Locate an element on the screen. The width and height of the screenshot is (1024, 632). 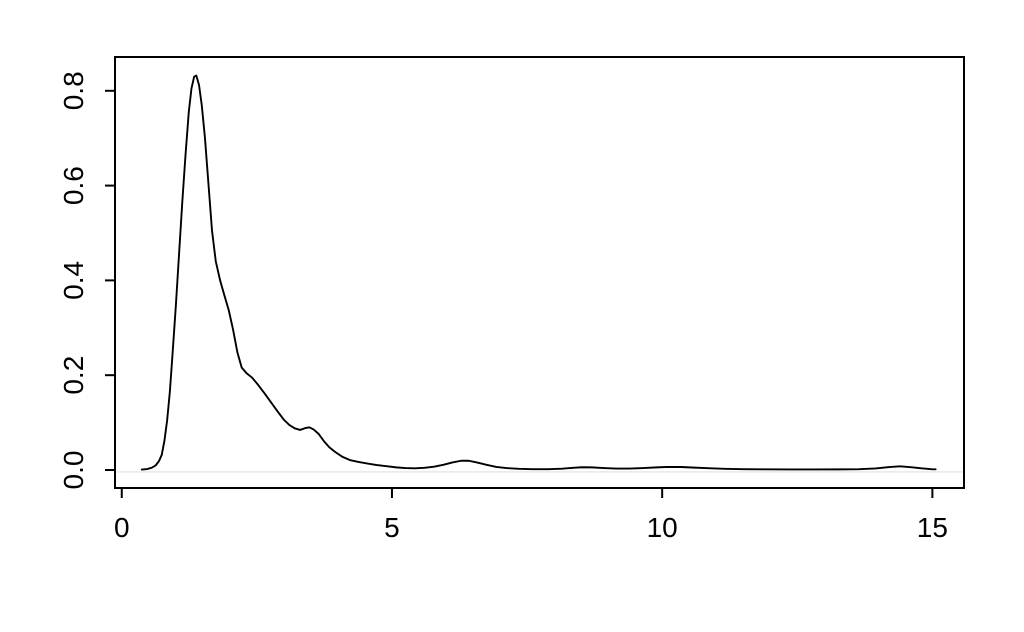
y-axis-tick-label: 0.2 is located at coordinates (73, 375).